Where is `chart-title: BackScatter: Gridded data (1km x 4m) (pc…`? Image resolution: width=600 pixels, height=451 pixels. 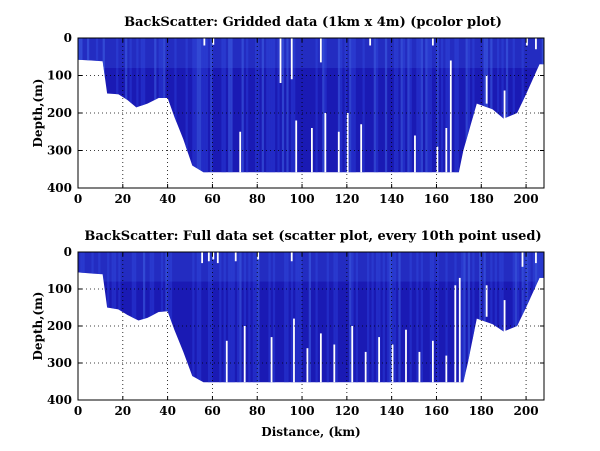
chart-title: BackScatter: Gridded data (1km x 4m) (pc… is located at coordinates (313, 22).